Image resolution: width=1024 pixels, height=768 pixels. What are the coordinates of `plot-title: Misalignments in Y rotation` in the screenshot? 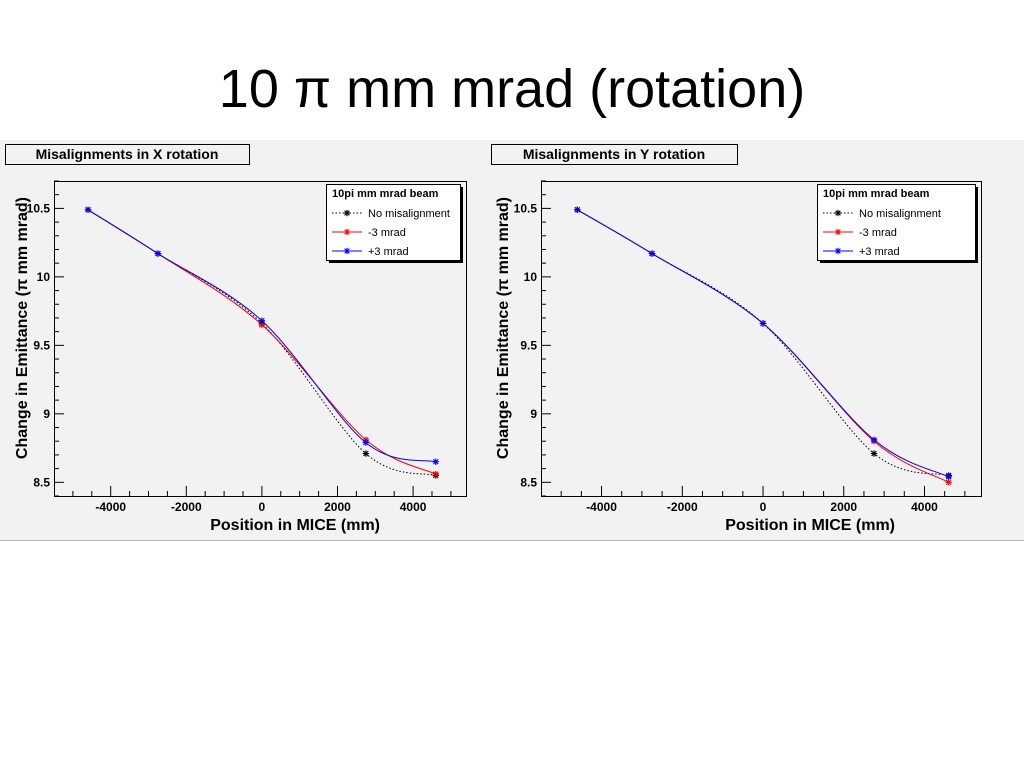 It's located at (614, 154).